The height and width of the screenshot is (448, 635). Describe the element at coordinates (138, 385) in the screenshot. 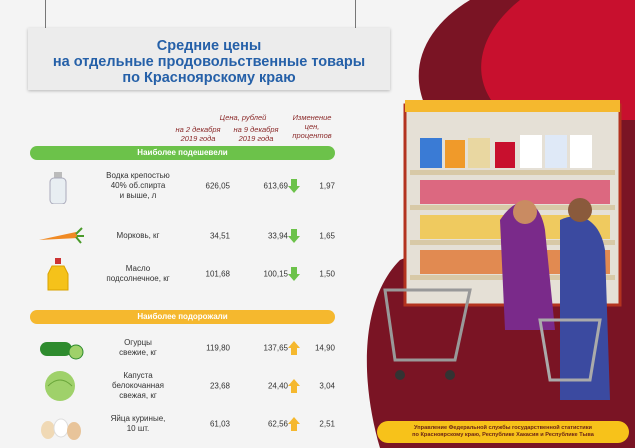

I see `product-name: Капуста белокочанная свежая, кг` at that location.